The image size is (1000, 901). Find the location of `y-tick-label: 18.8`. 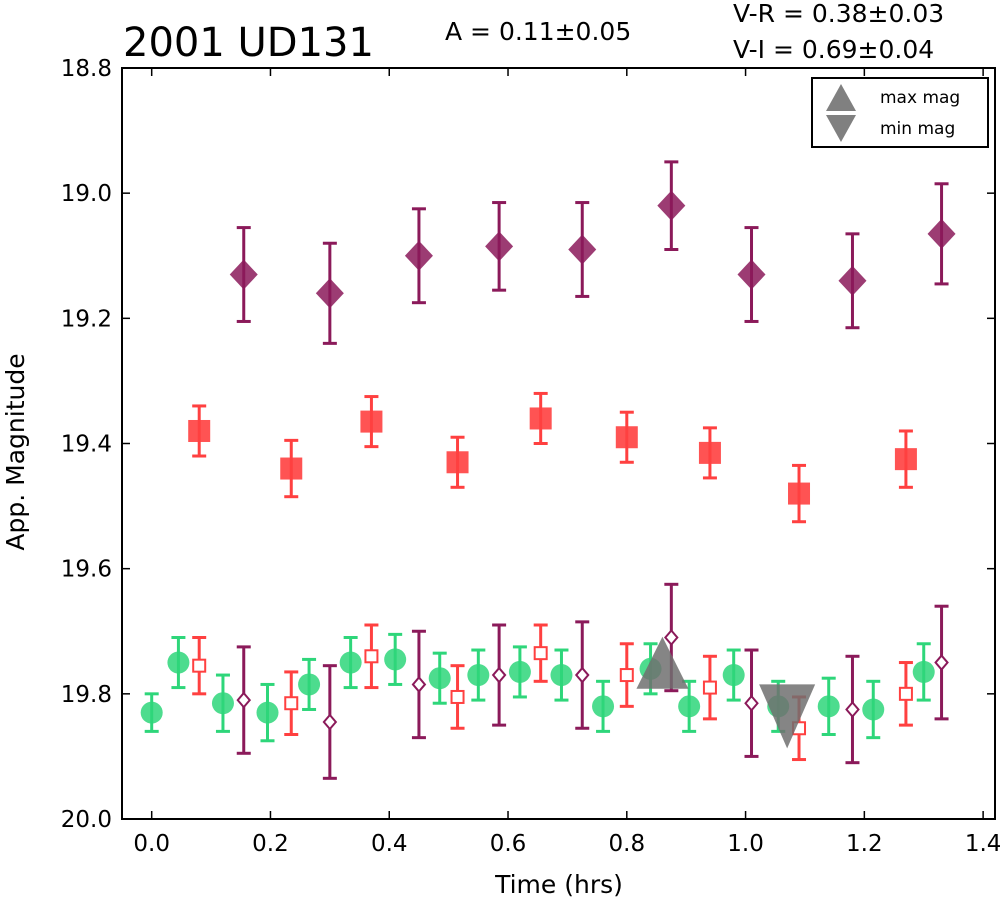

y-tick-label: 18.8 is located at coordinates (86, 69).